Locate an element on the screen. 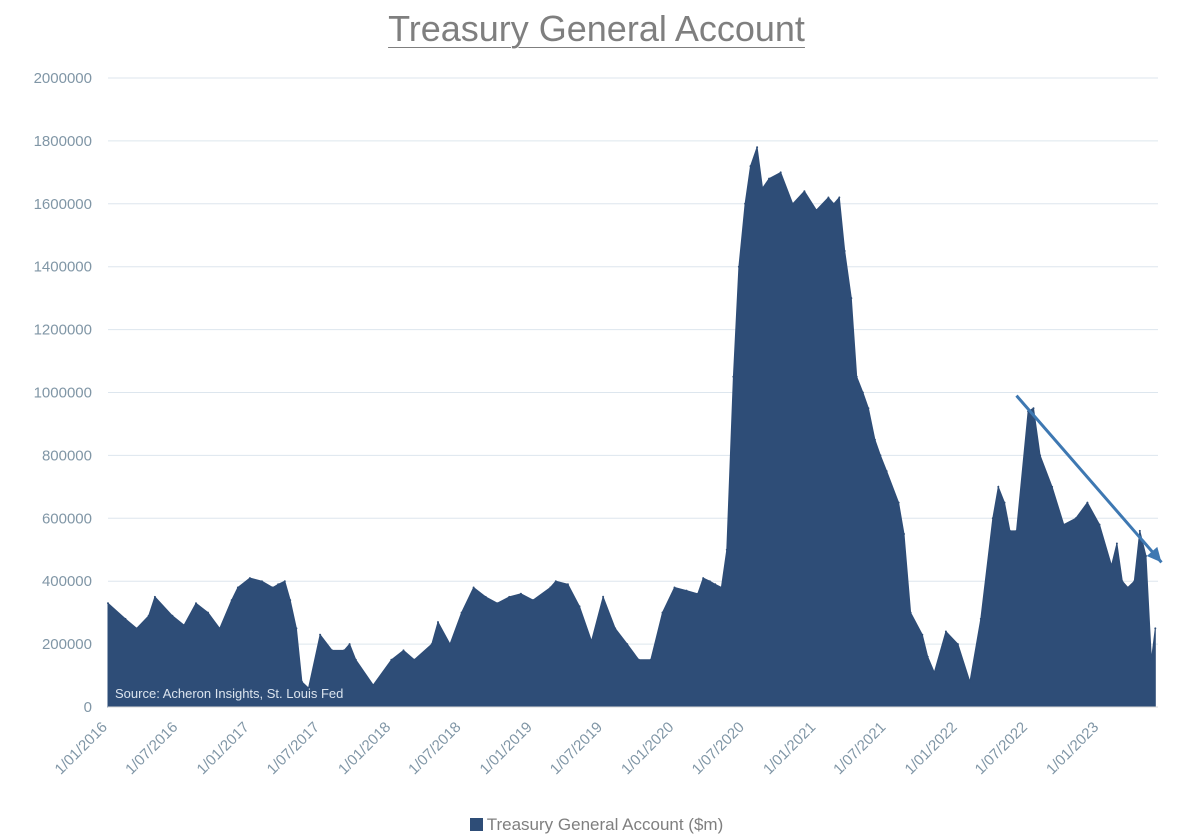 Image resolution: width=1193 pixels, height=840 pixels. x-tick-label: 1/01/2016 is located at coordinates (81, 748).